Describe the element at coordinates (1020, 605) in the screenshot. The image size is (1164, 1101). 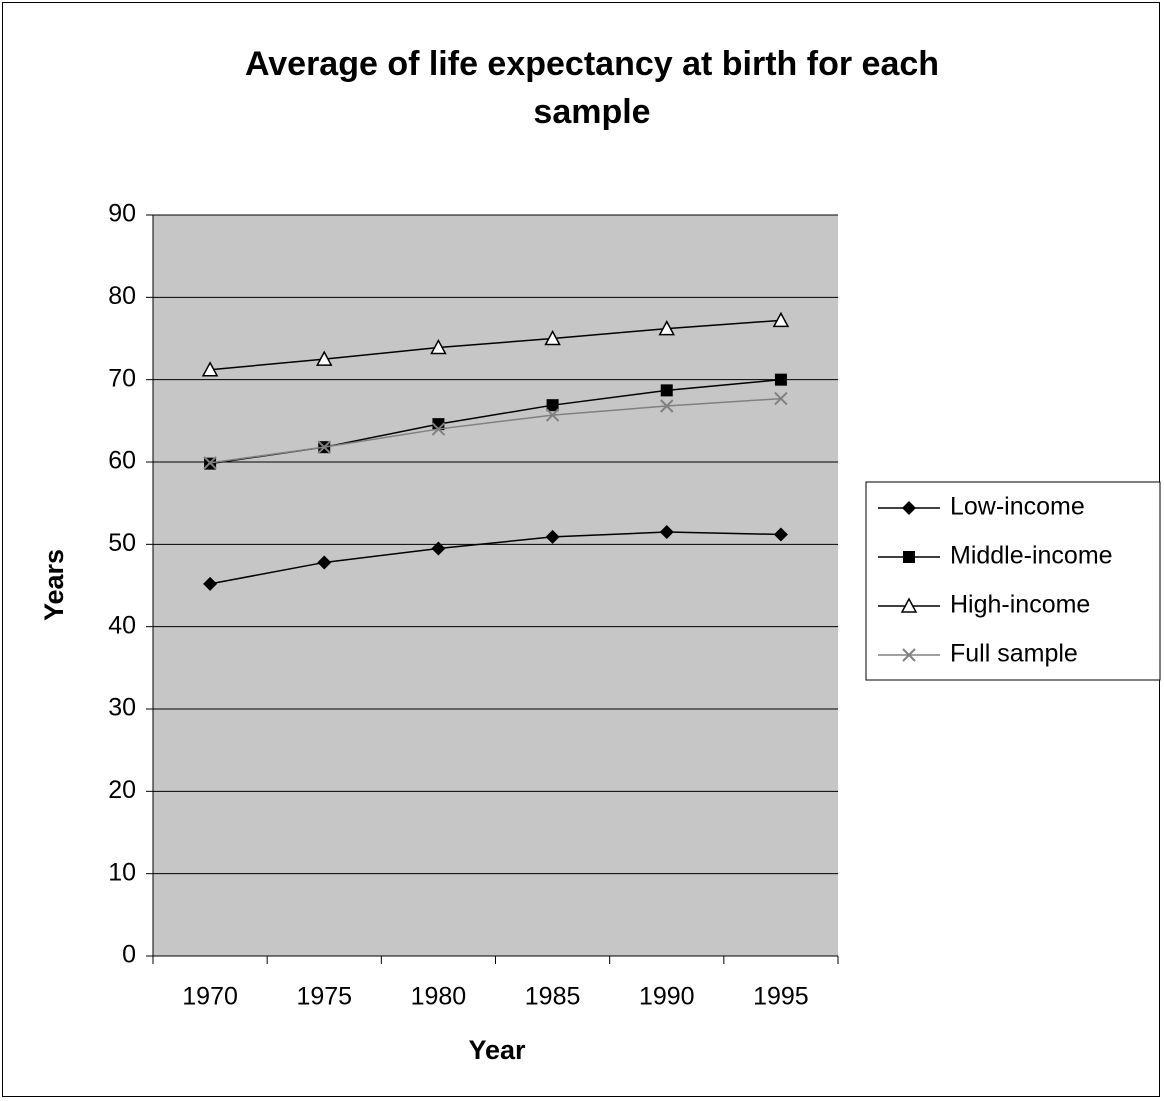
I see `legend-label: High-income` at that location.